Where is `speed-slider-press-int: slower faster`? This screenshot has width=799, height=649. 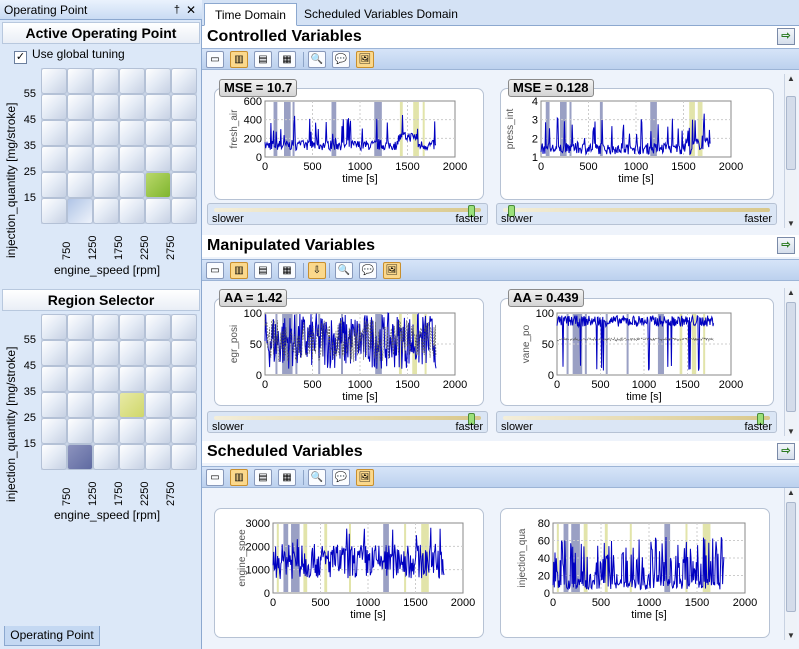
speed-slider-press-int: slower faster is located at coordinates (636, 214).